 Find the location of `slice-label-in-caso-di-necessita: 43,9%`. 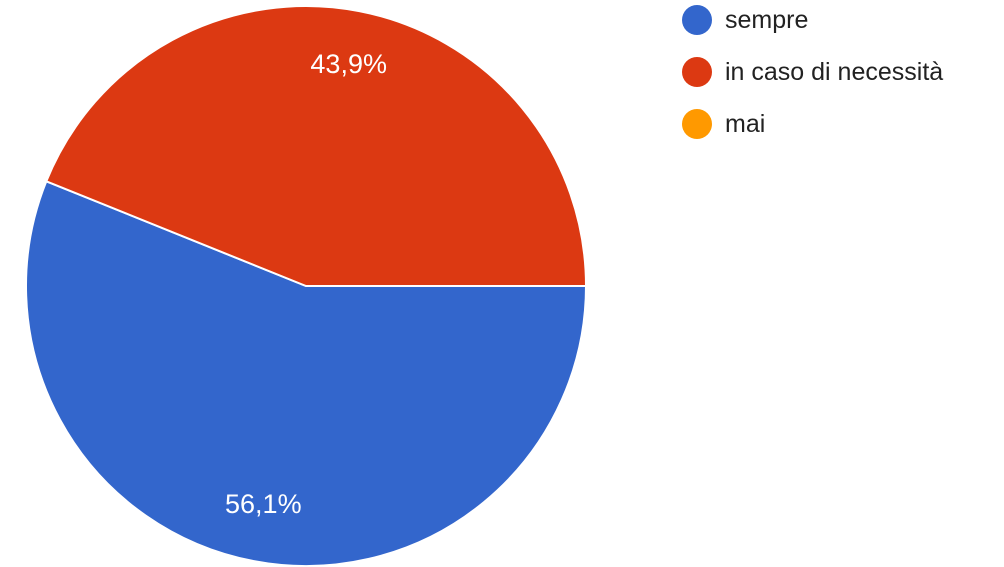

slice-label-in-caso-di-necessita: 43,9% is located at coordinates (348, 64).